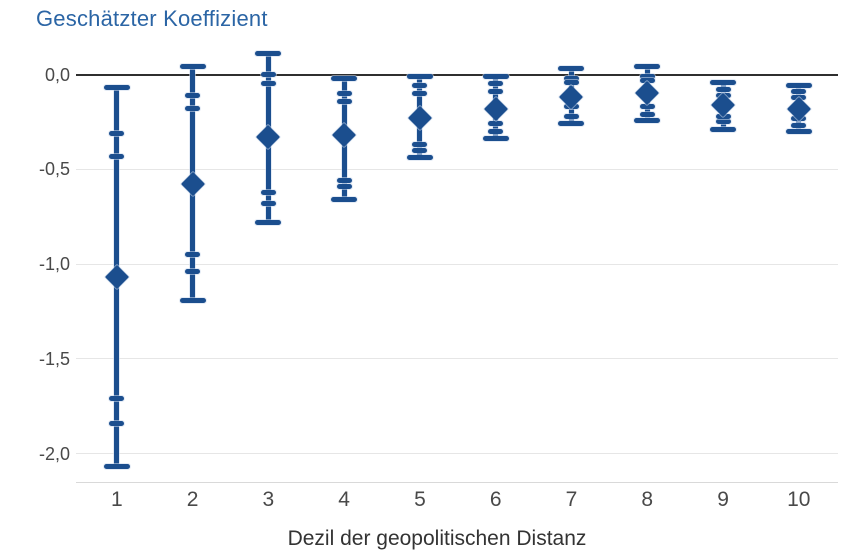  Describe the element at coordinates (344, 499) in the screenshot. I see `x-tick-label: 4` at that location.